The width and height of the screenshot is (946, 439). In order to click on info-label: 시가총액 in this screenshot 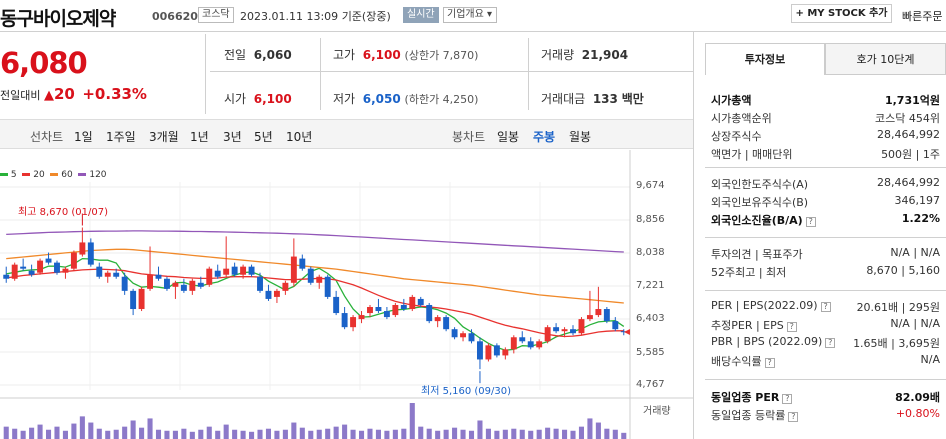, I will do `click(731, 100)`.